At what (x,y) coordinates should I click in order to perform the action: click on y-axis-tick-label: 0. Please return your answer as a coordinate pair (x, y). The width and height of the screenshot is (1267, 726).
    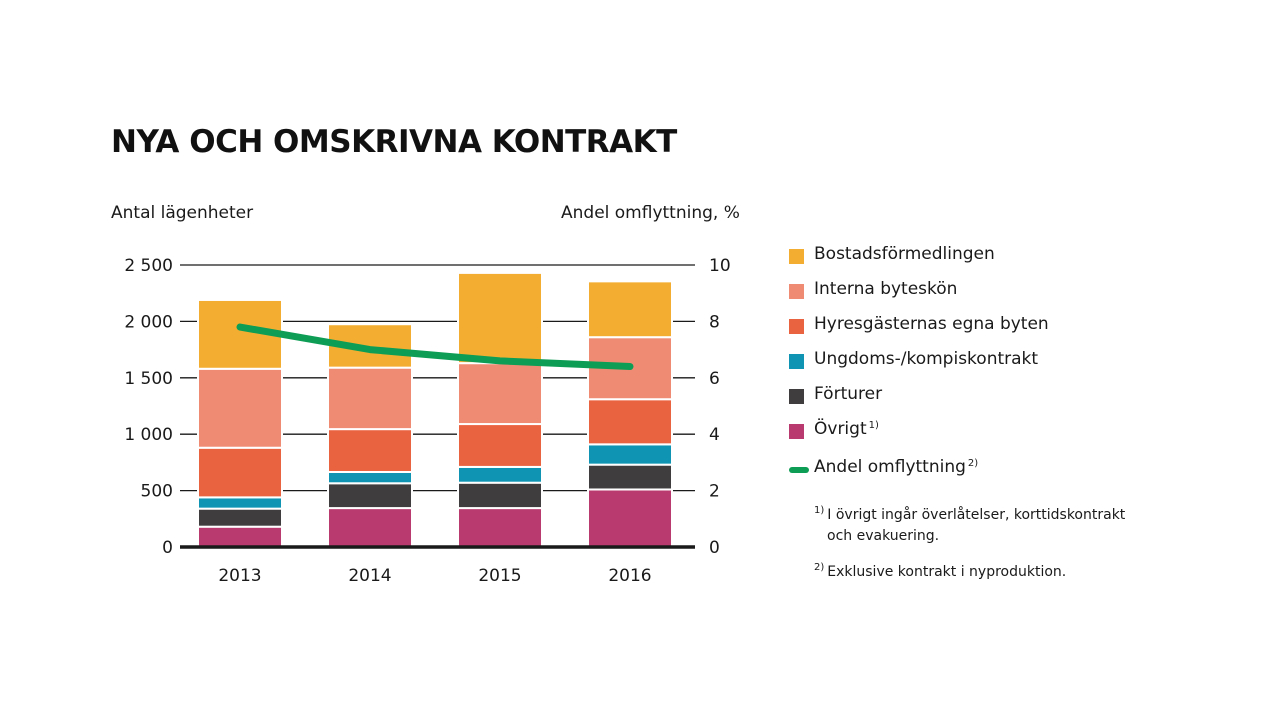
    Looking at the image, I should click on (167, 548).